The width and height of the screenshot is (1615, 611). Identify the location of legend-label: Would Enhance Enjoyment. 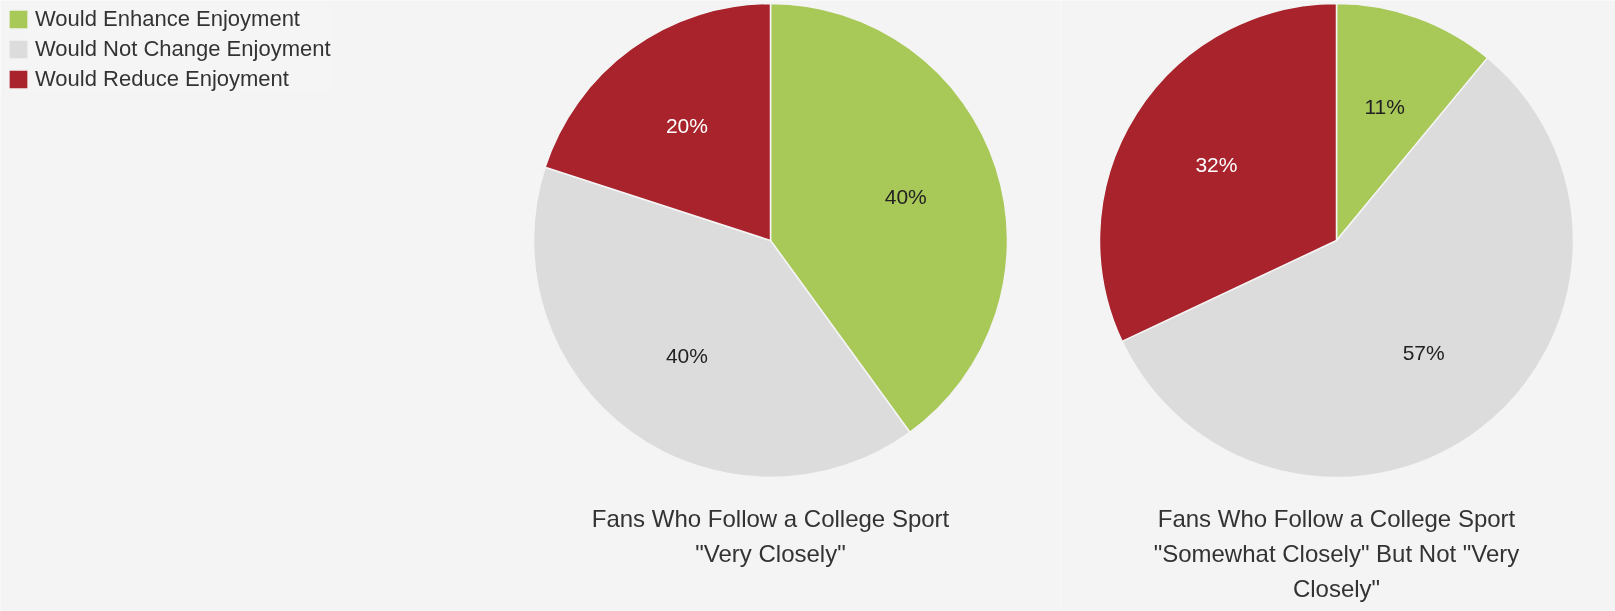
(167, 19).